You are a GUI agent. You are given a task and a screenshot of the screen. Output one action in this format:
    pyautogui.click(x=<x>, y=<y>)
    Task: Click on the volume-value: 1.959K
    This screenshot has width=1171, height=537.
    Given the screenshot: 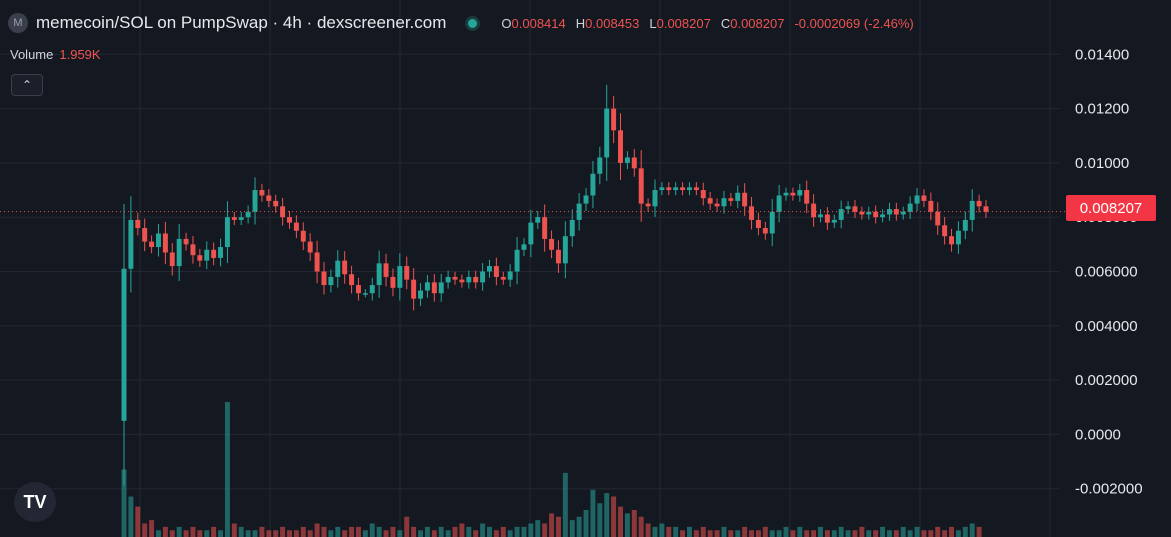 What is the action you would take?
    pyautogui.click(x=80, y=54)
    